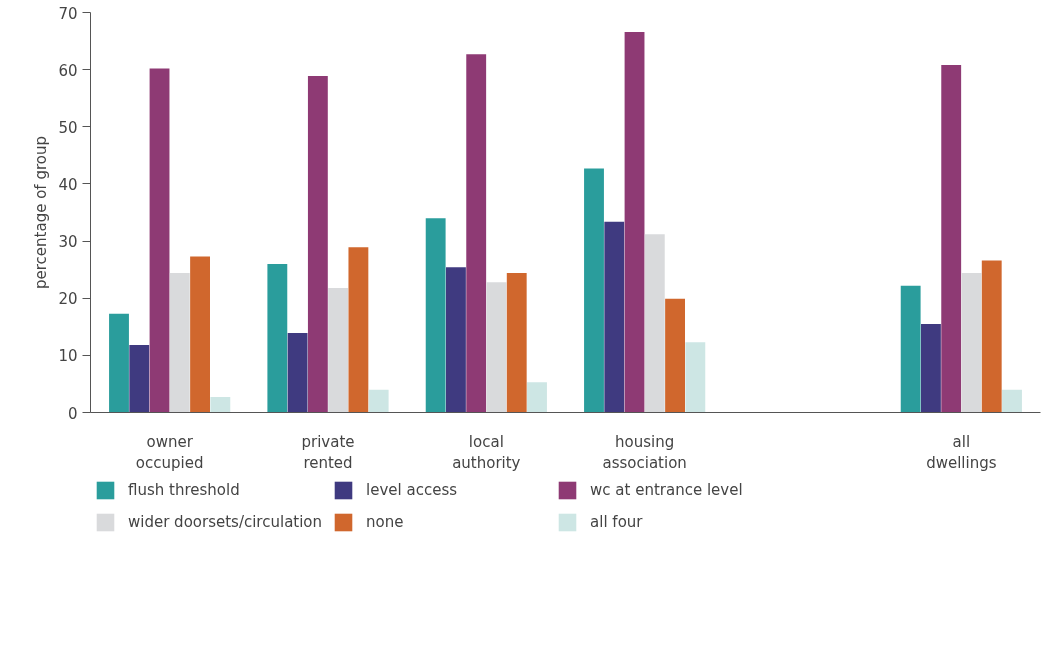  What do you see at coordinates (68, 127) in the screenshot?
I see `y-tick-label: 50` at bounding box center [68, 127].